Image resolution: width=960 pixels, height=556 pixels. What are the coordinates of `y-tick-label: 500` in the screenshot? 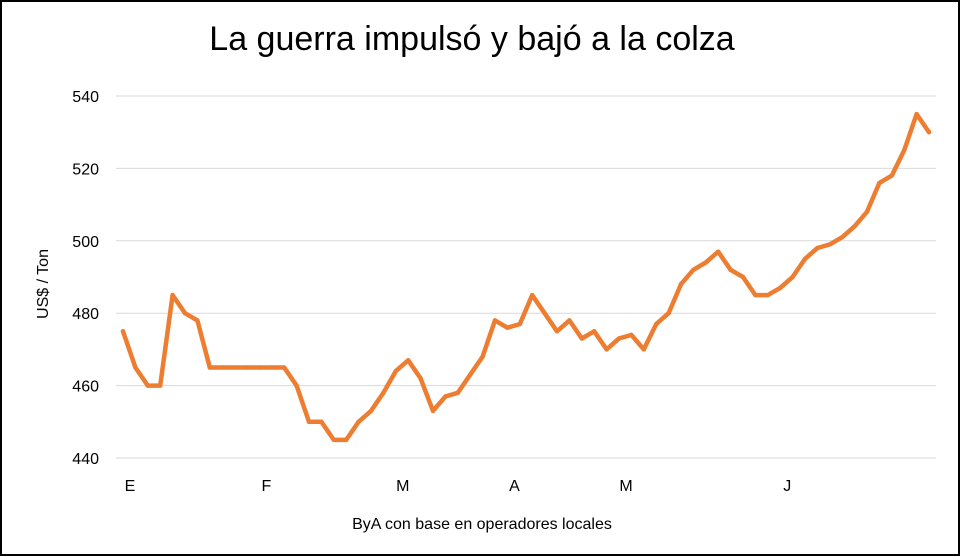 It's located at (85, 242).